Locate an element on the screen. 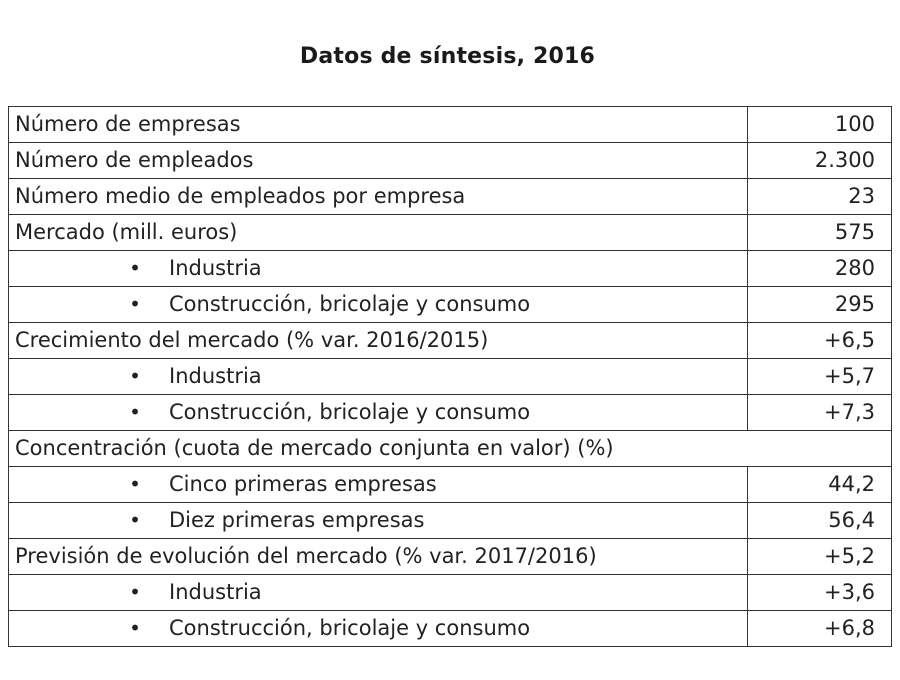  row-label-cell: • Cinco primeras empresas is located at coordinates (378, 484).